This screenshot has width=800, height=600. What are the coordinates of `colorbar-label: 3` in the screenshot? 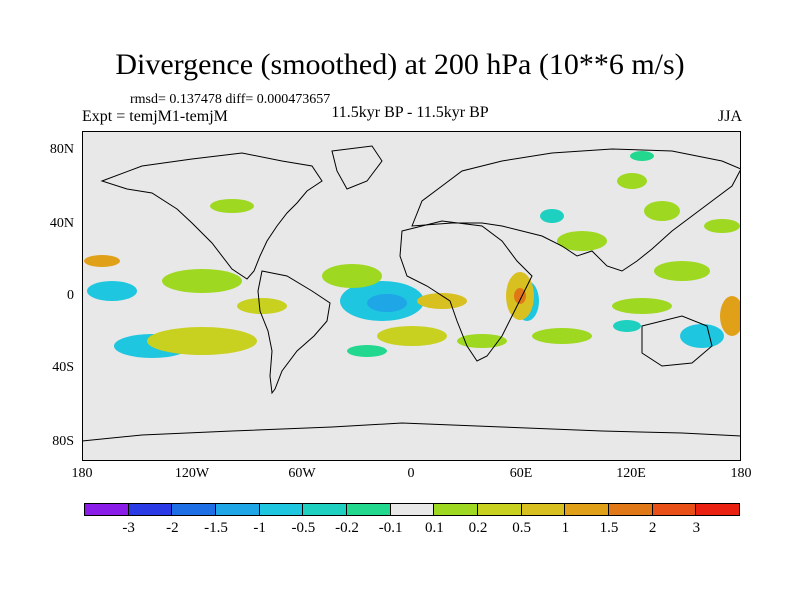 It's located at (696, 528).